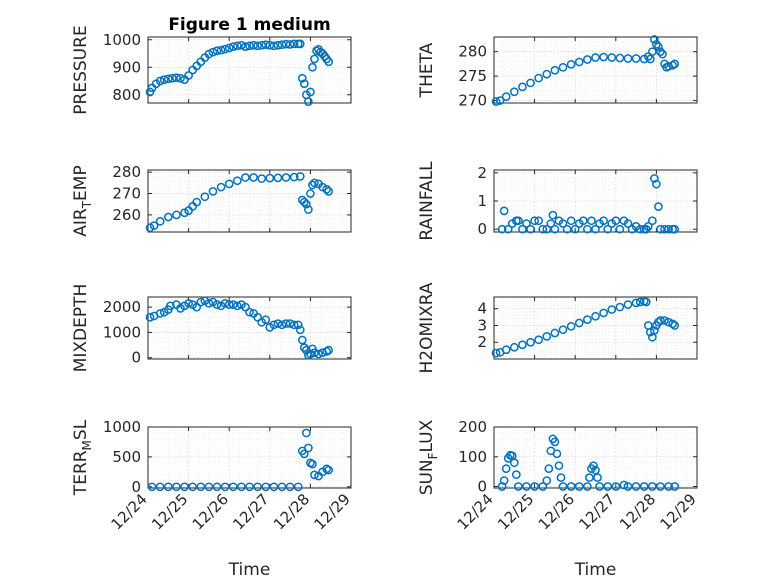 The height and width of the screenshot is (583, 778). I want to click on y-axis-label: THETA, so click(427, 70).